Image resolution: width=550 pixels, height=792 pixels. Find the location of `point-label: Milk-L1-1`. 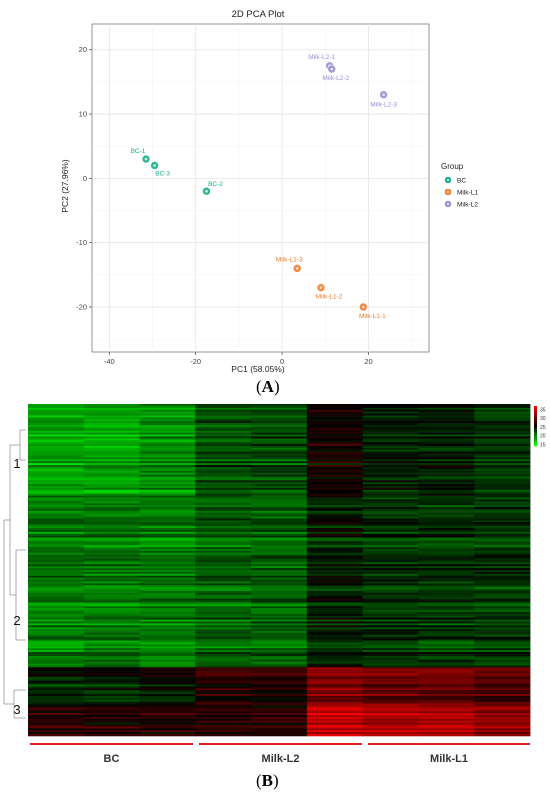

point-label: Milk-L1-1 is located at coordinates (372, 316).